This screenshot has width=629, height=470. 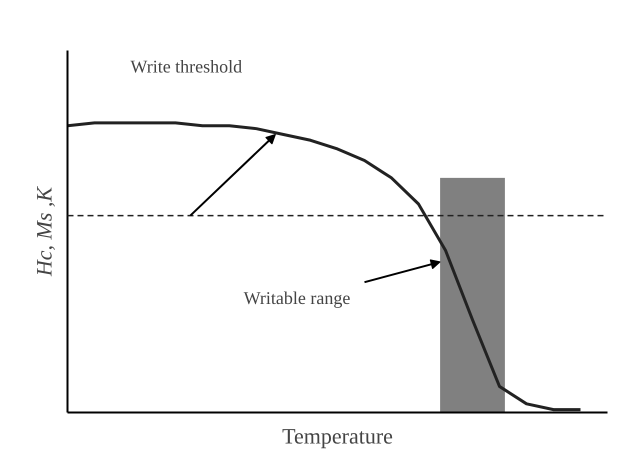 What do you see at coordinates (337, 436) in the screenshot?
I see `x-axis-title: Temperature` at bounding box center [337, 436].